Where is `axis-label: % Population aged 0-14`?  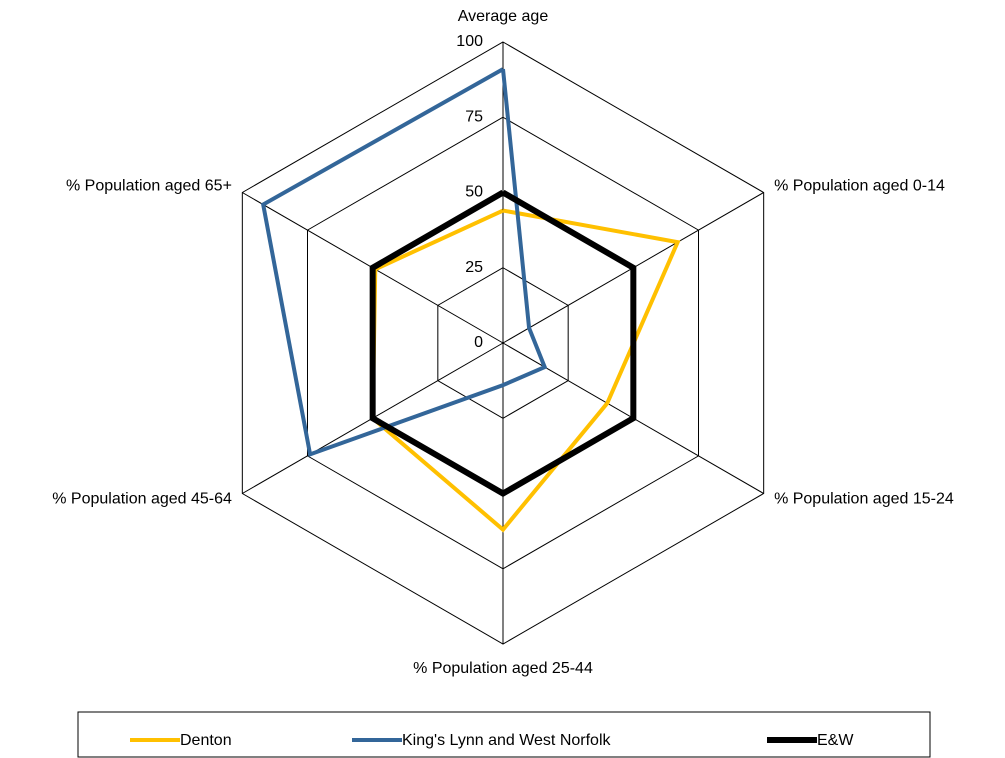 axis-label: % Population aged 0-14 is located at coordinates (859, 186).